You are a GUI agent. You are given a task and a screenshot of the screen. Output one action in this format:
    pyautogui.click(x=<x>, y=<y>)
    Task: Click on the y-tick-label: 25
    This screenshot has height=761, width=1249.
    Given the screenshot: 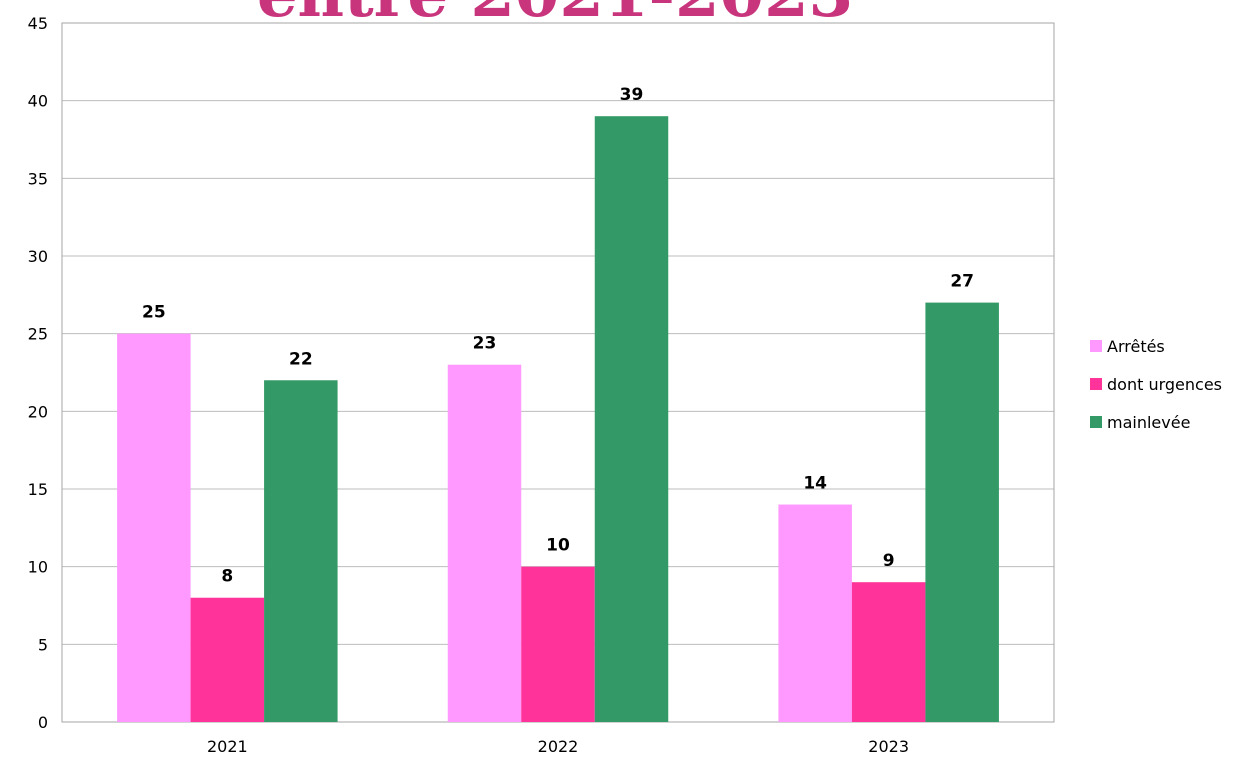 What is the action you would take?
    pyautogui.click(x=38, y=334)
    